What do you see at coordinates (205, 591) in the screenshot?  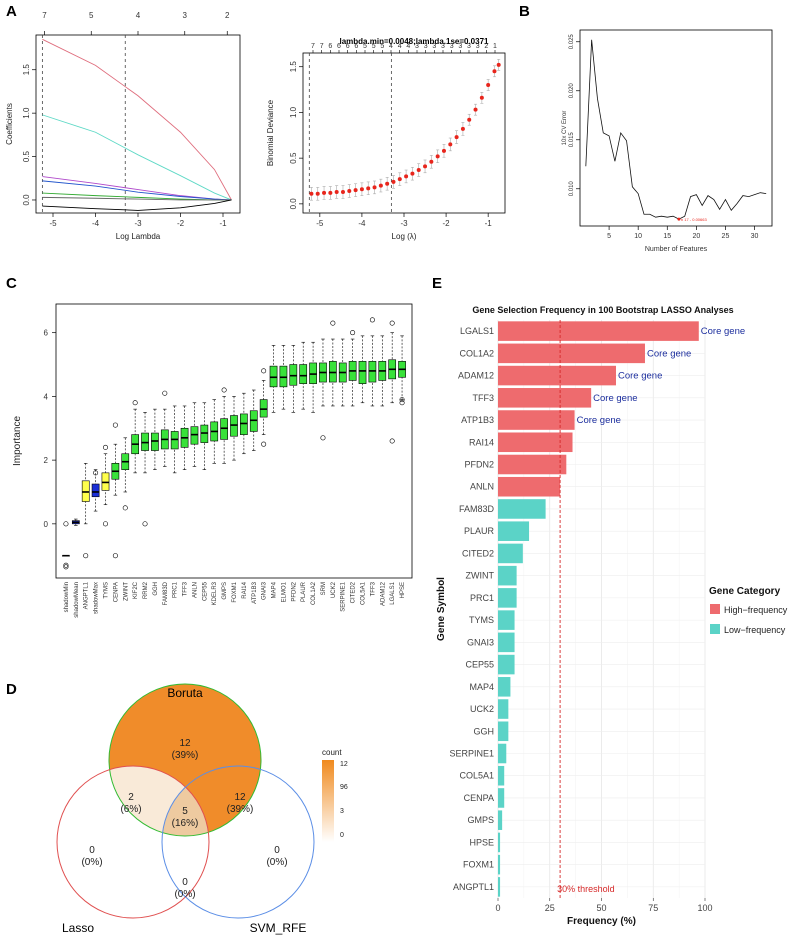 I see `category-label: CEP55` at bounding box center [205, 591].